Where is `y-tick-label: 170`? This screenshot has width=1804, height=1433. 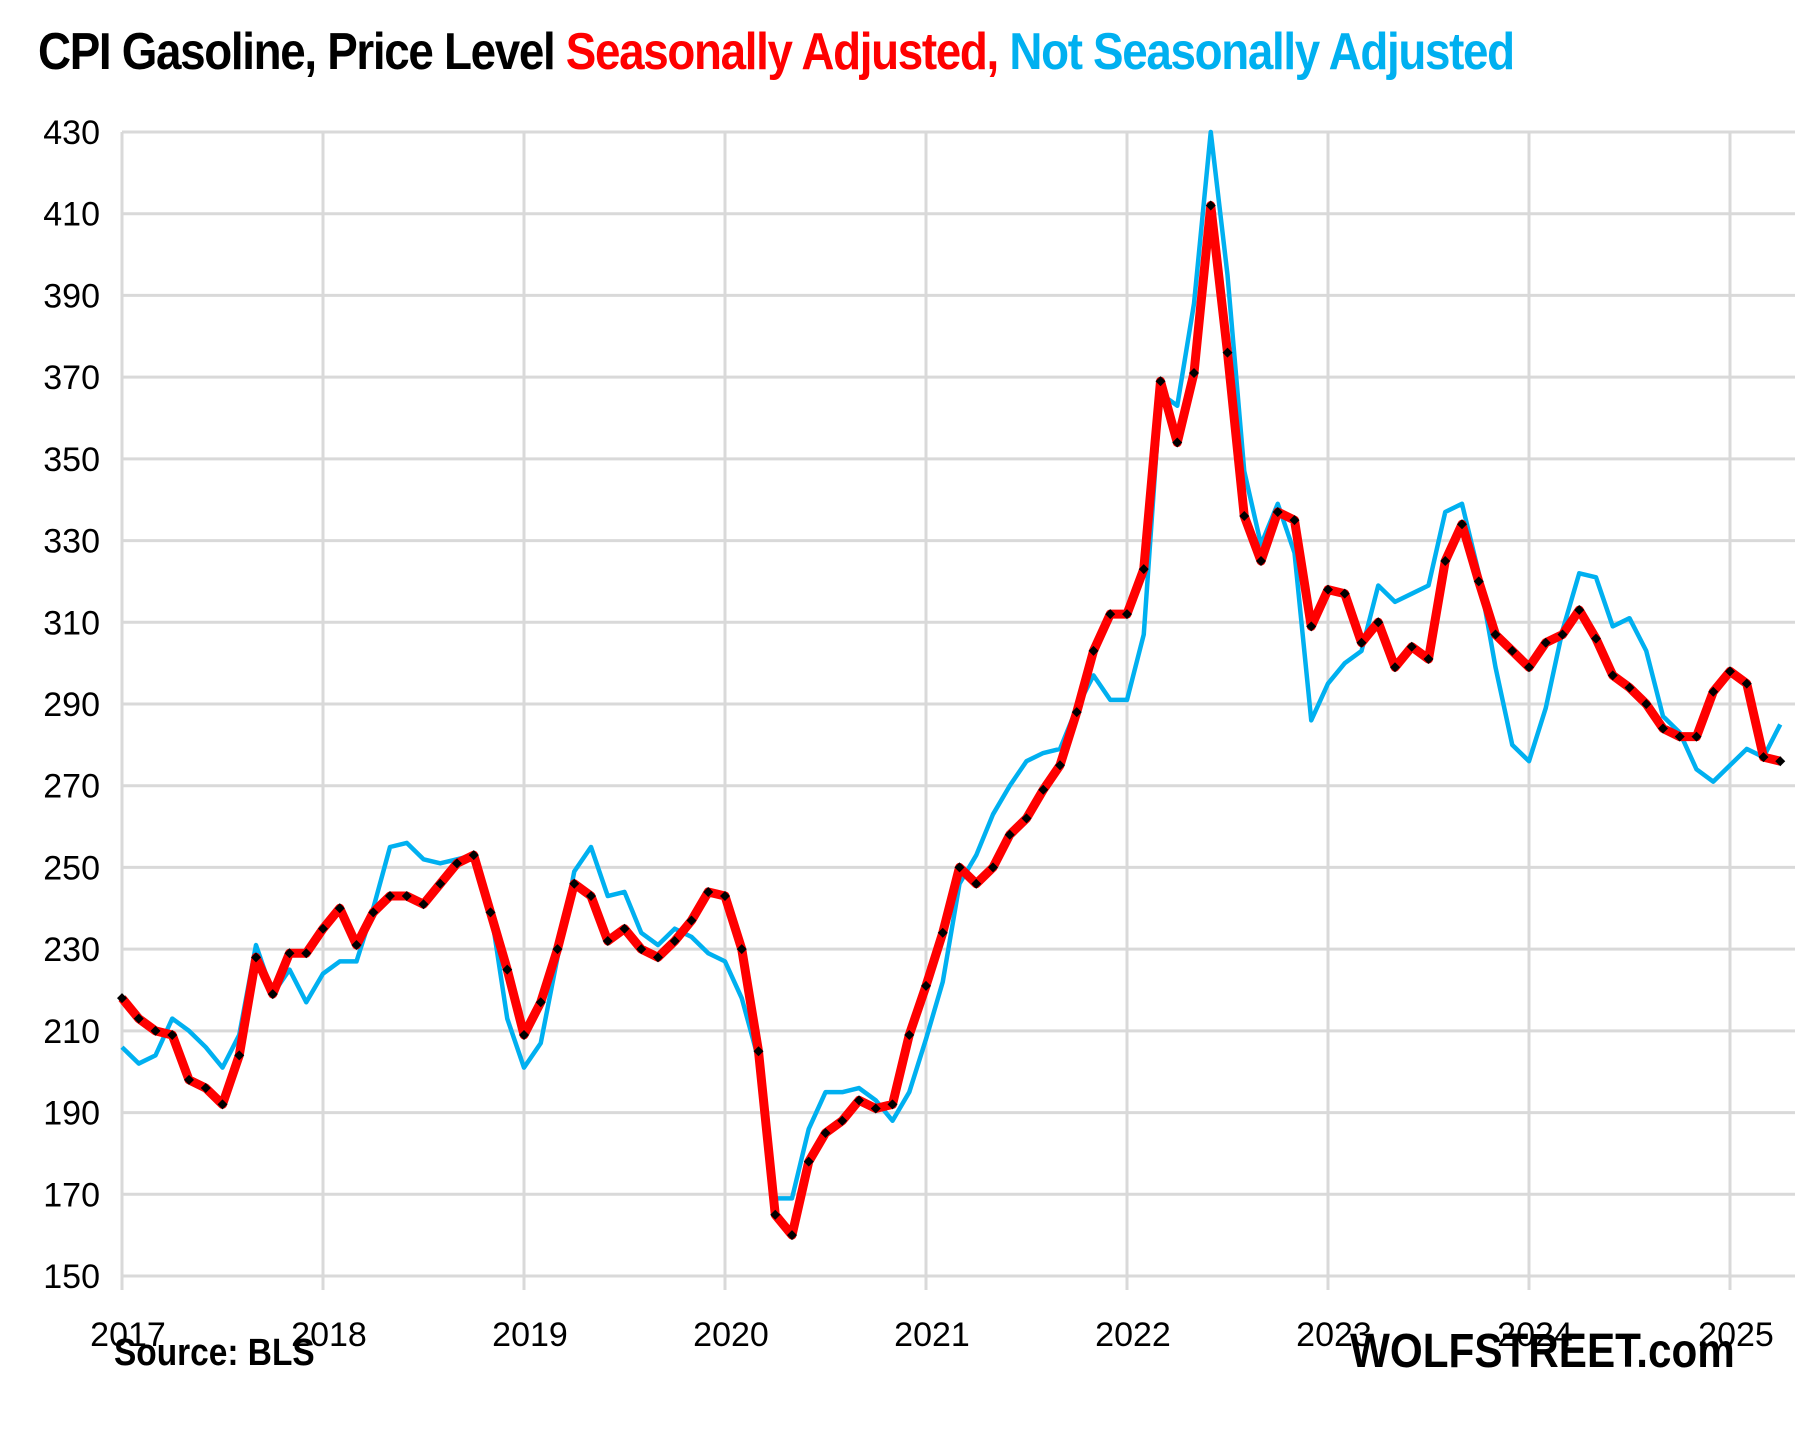 y-tick-label: 170 is located at coordinates (71, 1195).